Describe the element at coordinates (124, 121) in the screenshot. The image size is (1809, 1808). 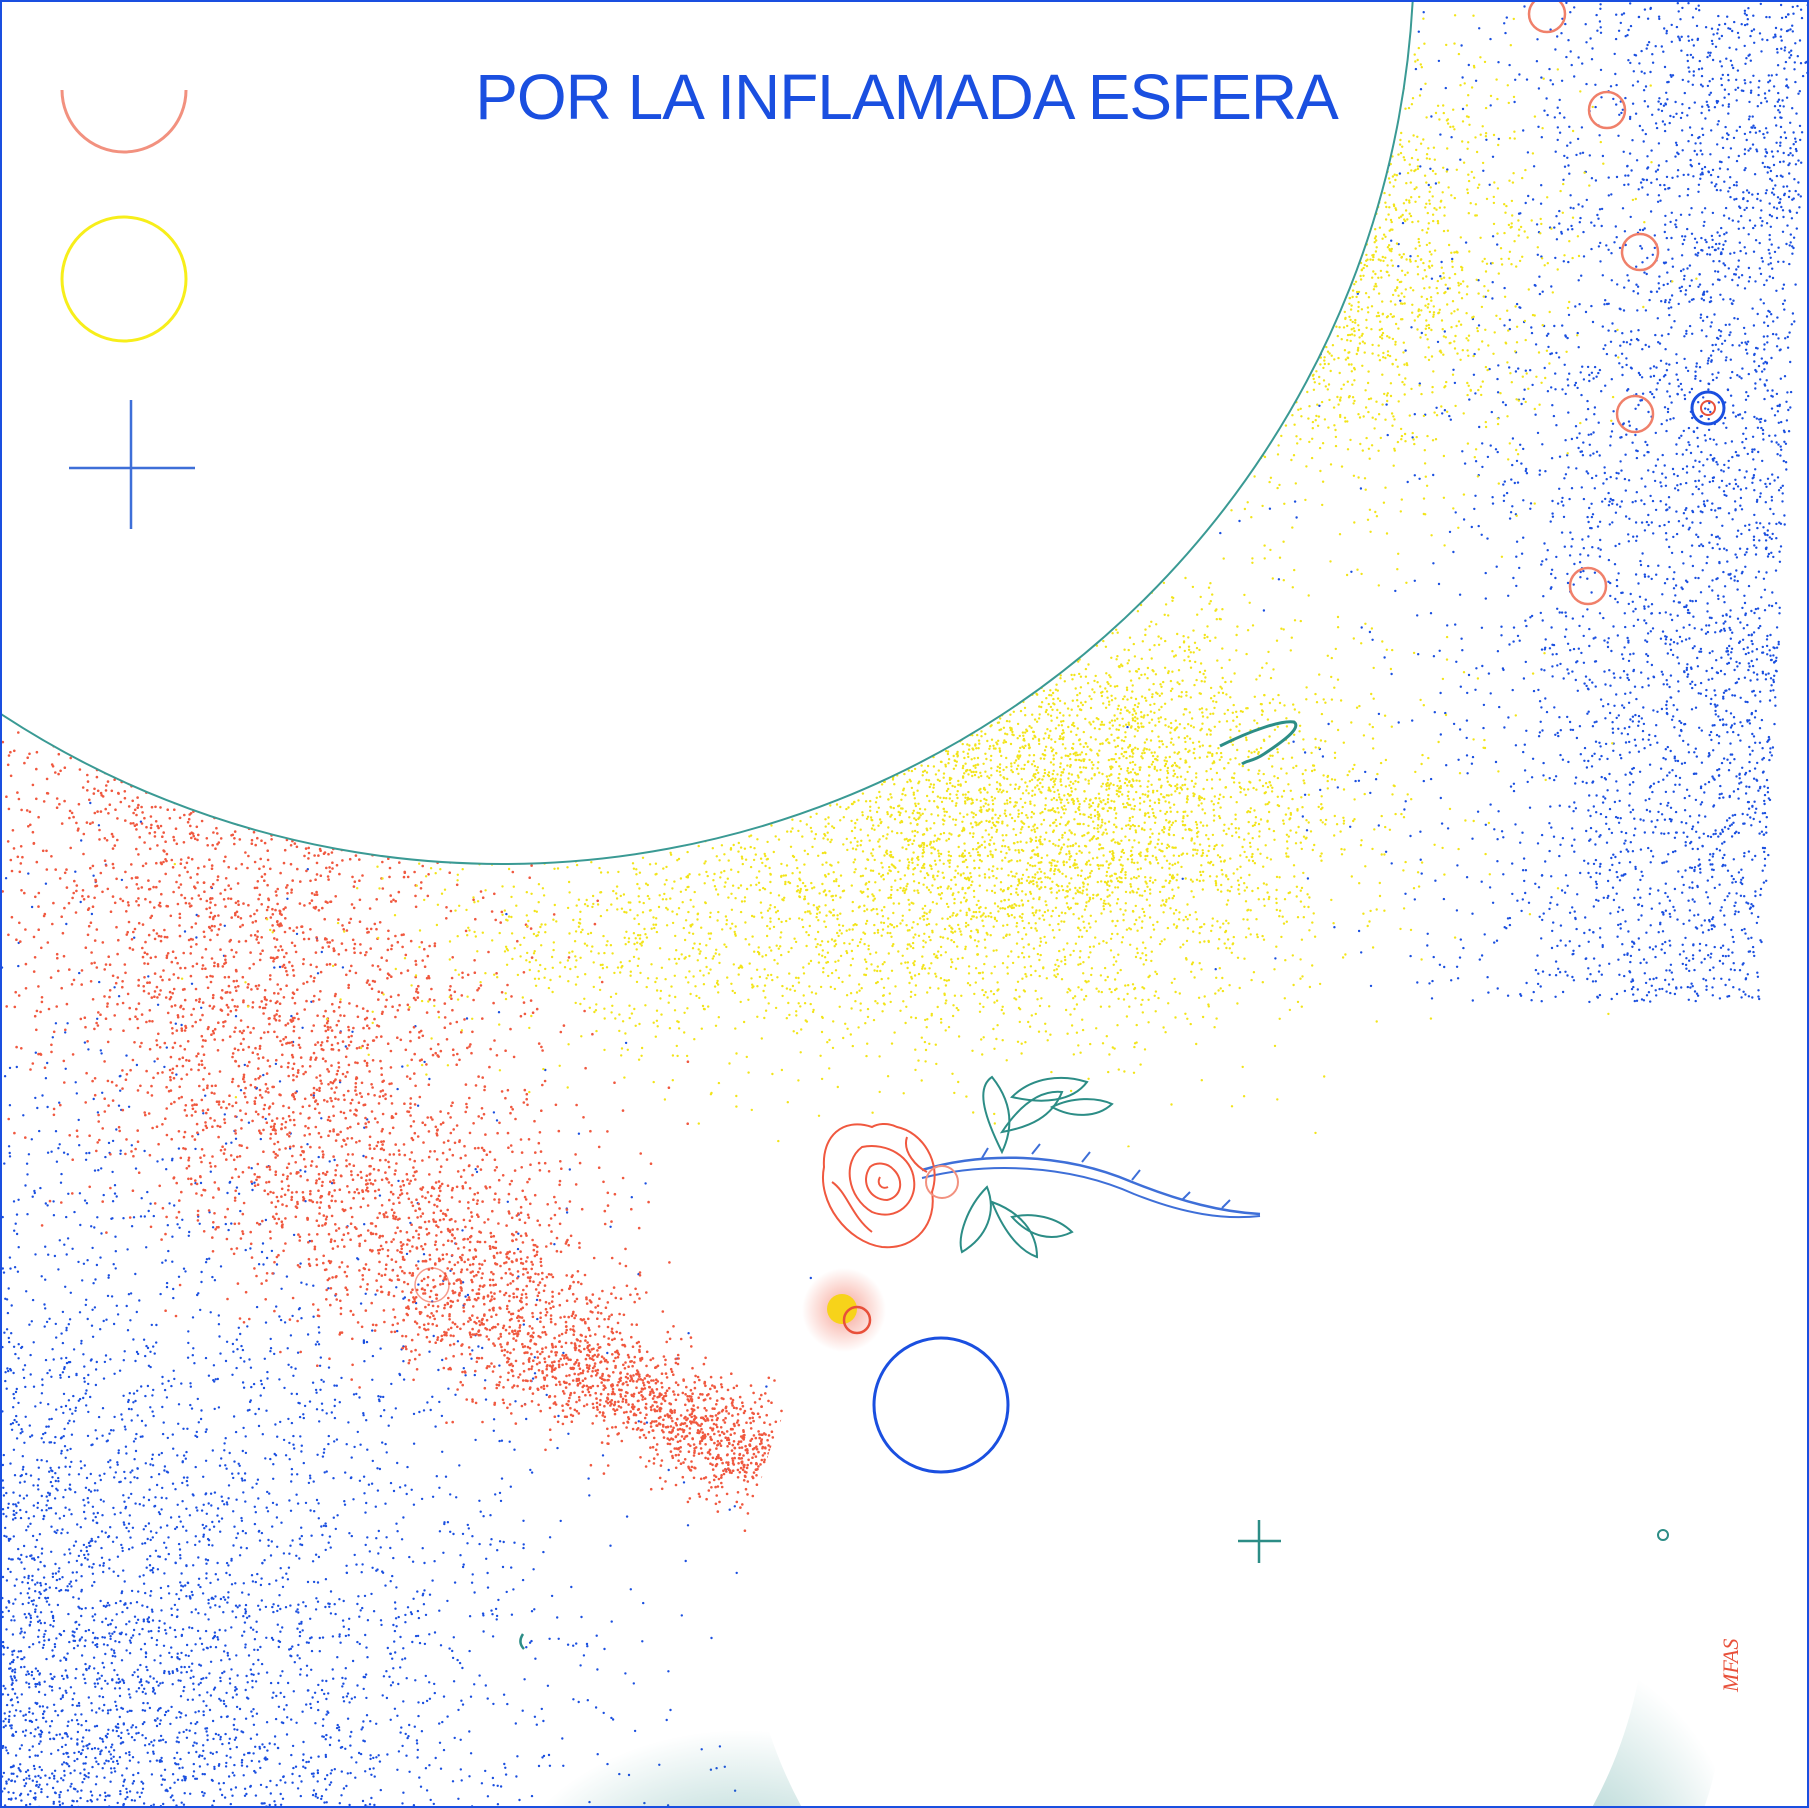
I see `half-circle-icon` at that location.